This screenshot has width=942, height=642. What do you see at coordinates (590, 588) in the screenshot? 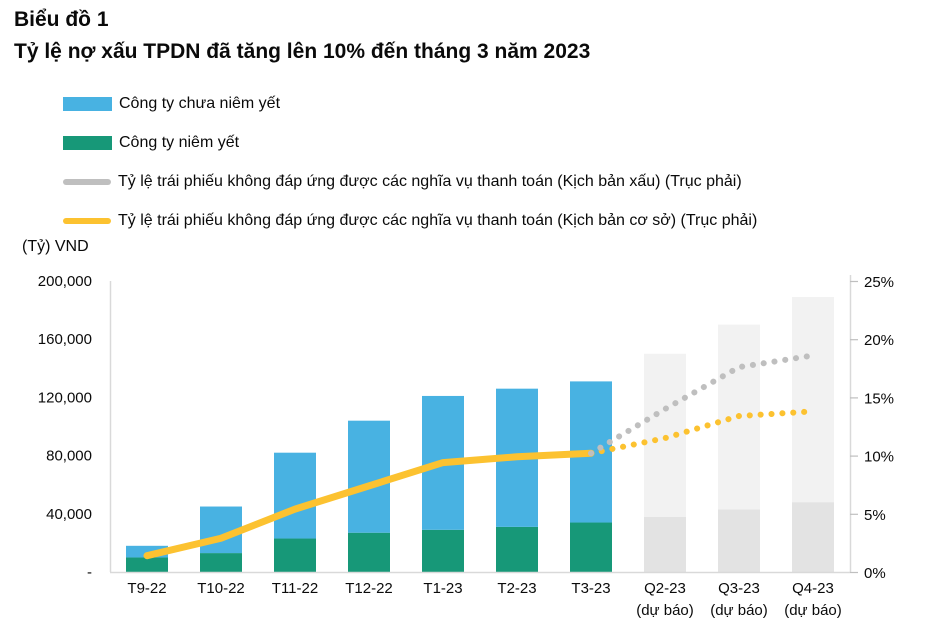
I see `x-axis-label: T3-23` at bounding box center [590, 588].